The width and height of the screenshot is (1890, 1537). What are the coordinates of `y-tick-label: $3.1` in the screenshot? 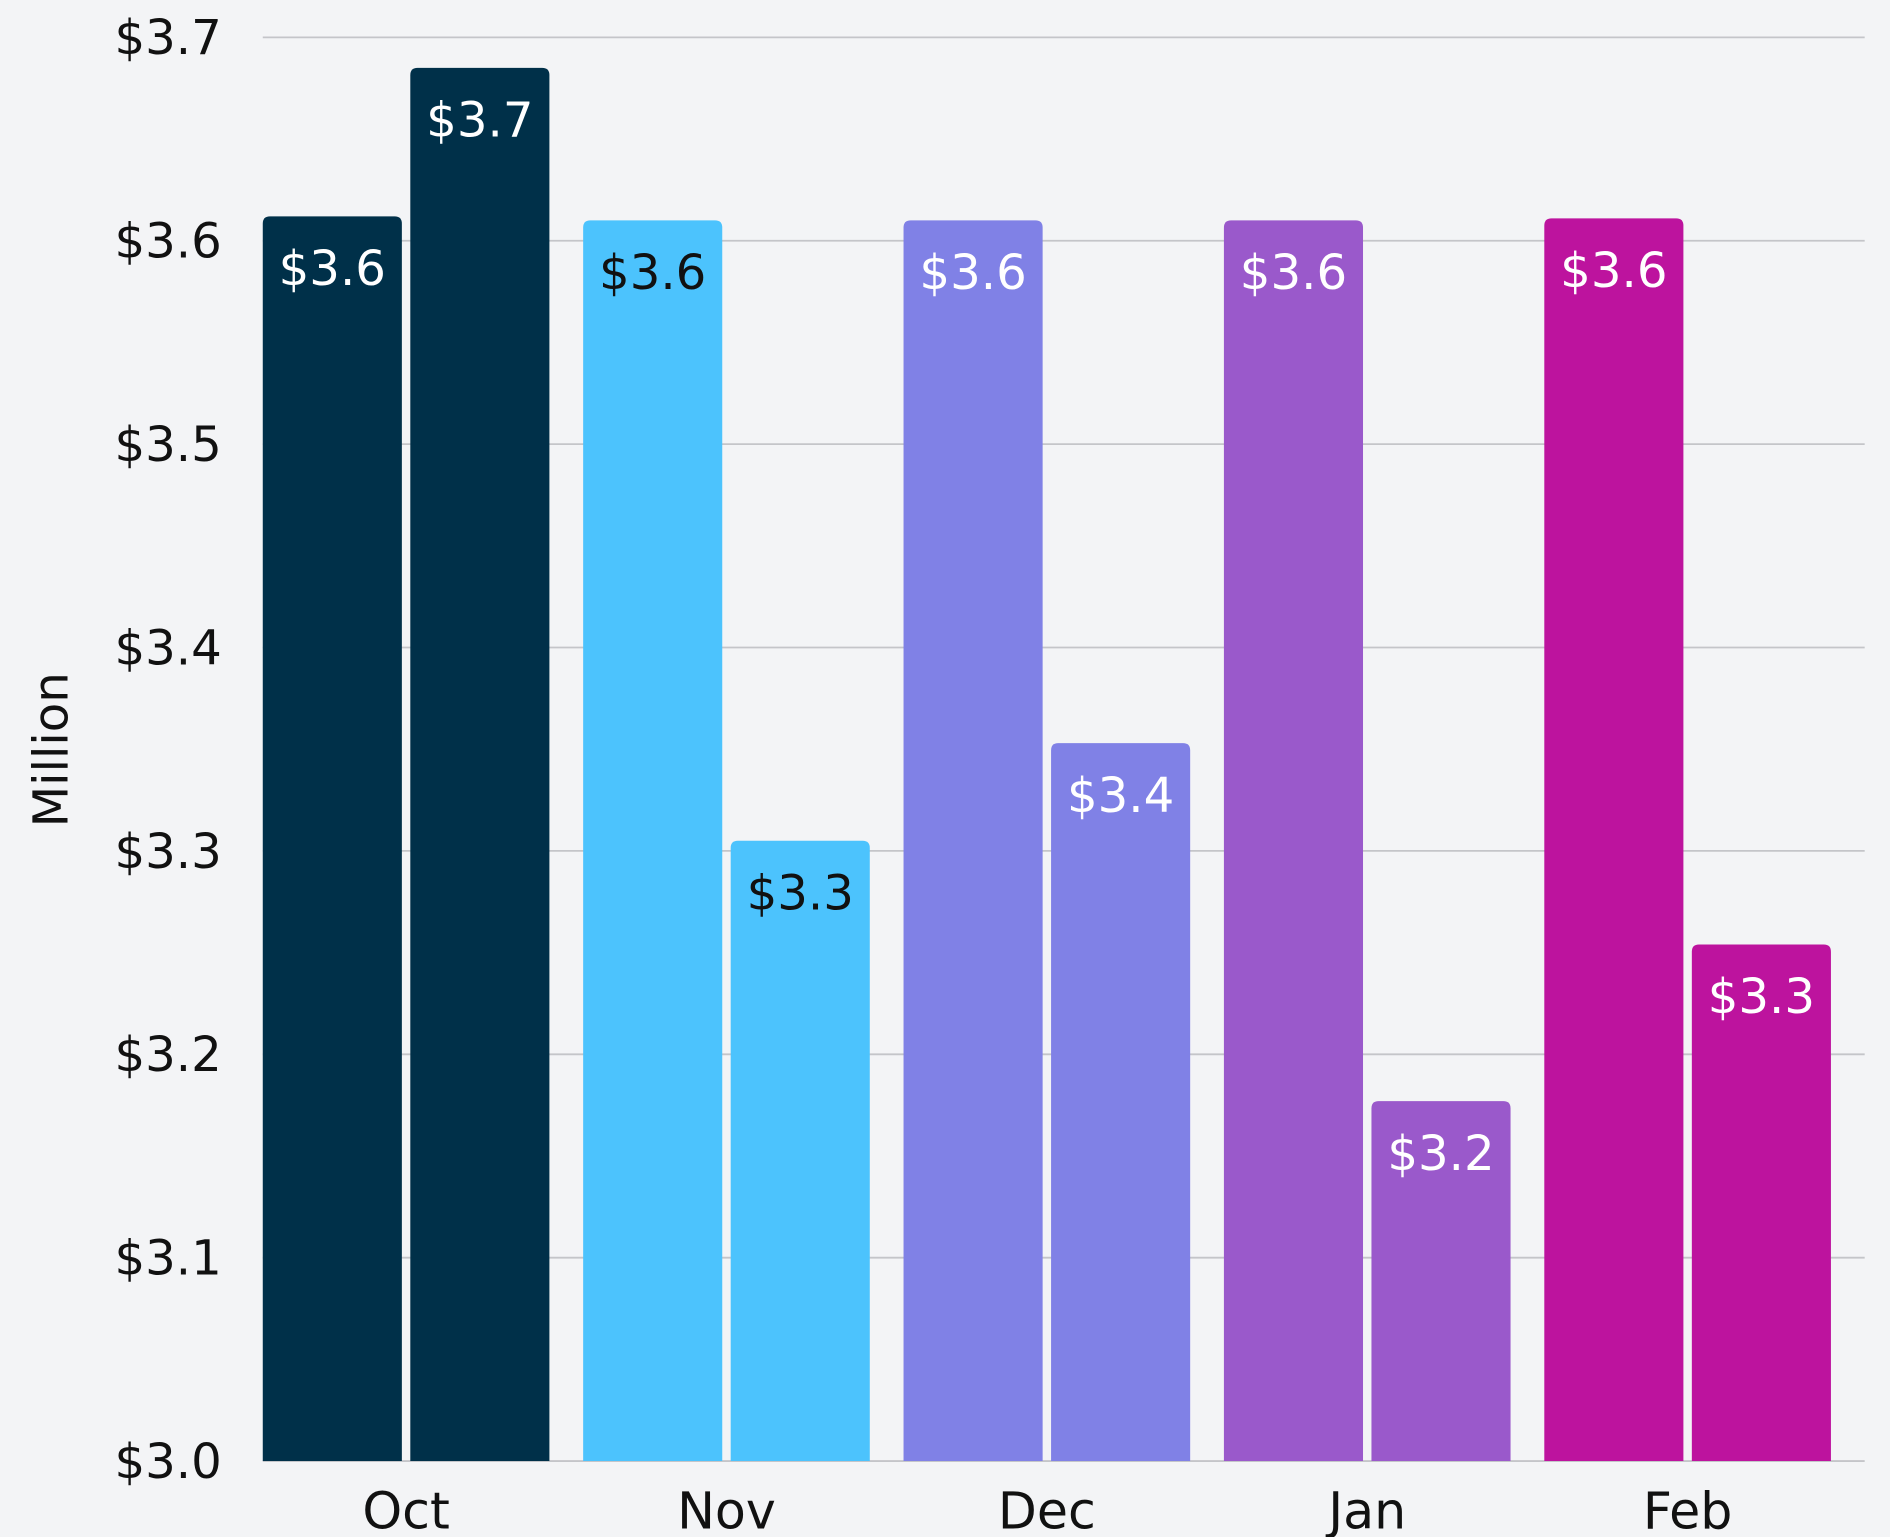 It's located at (167, 1259).